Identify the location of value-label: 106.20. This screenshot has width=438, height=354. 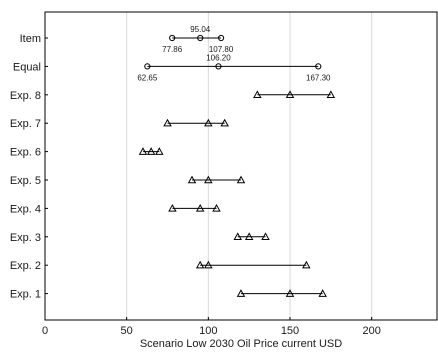
(218, 57).